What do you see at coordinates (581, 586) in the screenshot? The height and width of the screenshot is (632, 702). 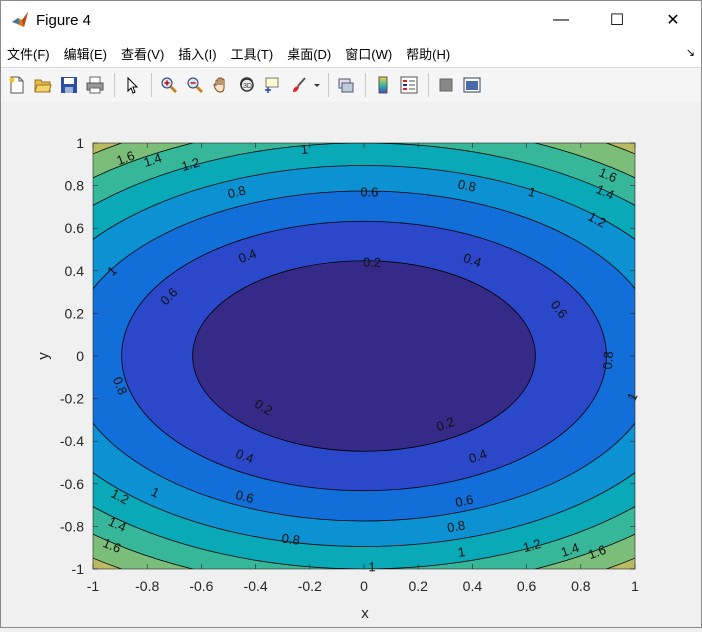 I see `x-tick-label: 0.8` at bounding box center [581, 586].